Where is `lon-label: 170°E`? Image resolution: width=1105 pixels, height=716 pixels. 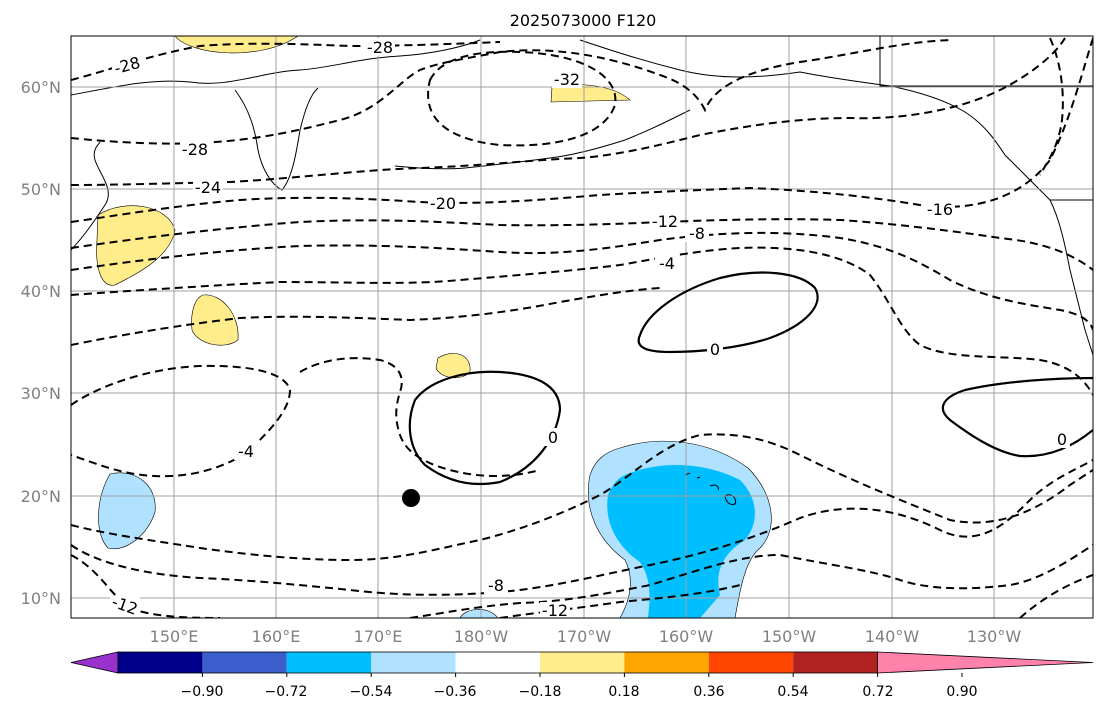 lon-label: 170°E is located at coordinates (378, 636).